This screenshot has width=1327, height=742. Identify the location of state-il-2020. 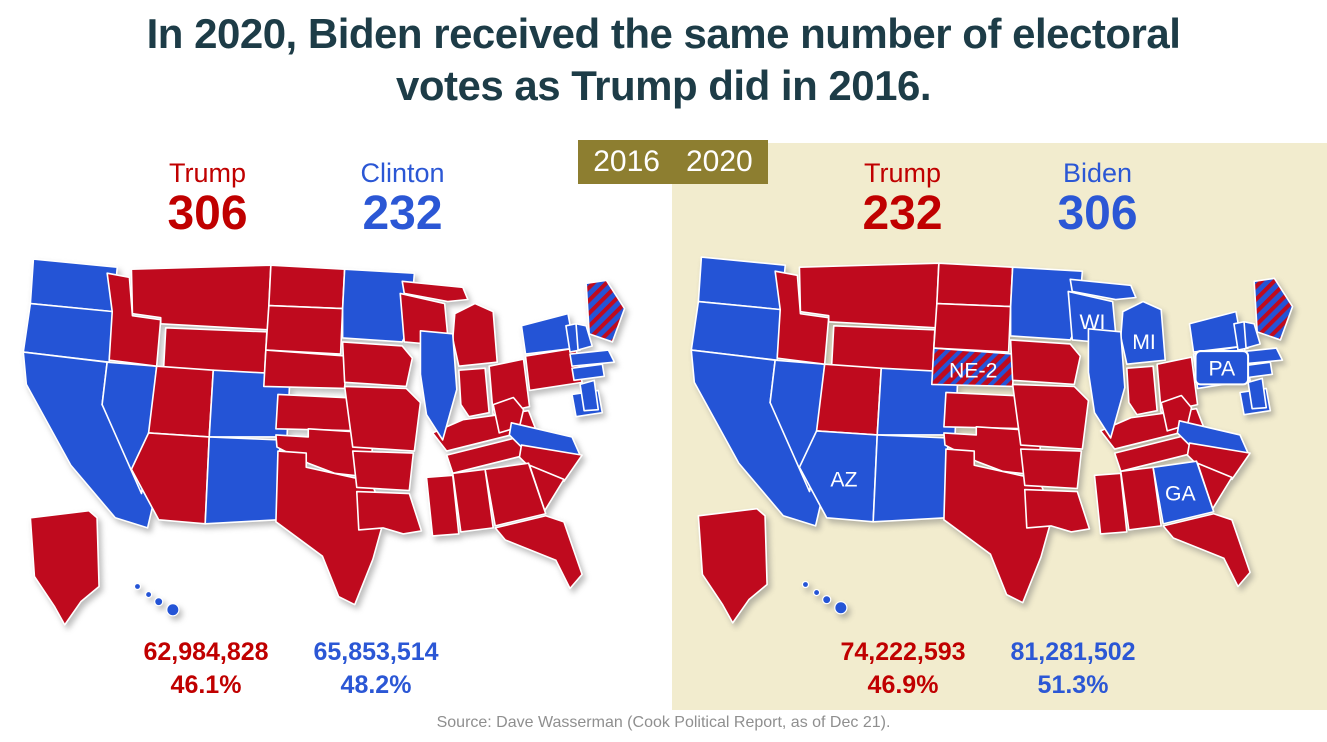
(1106, 383).